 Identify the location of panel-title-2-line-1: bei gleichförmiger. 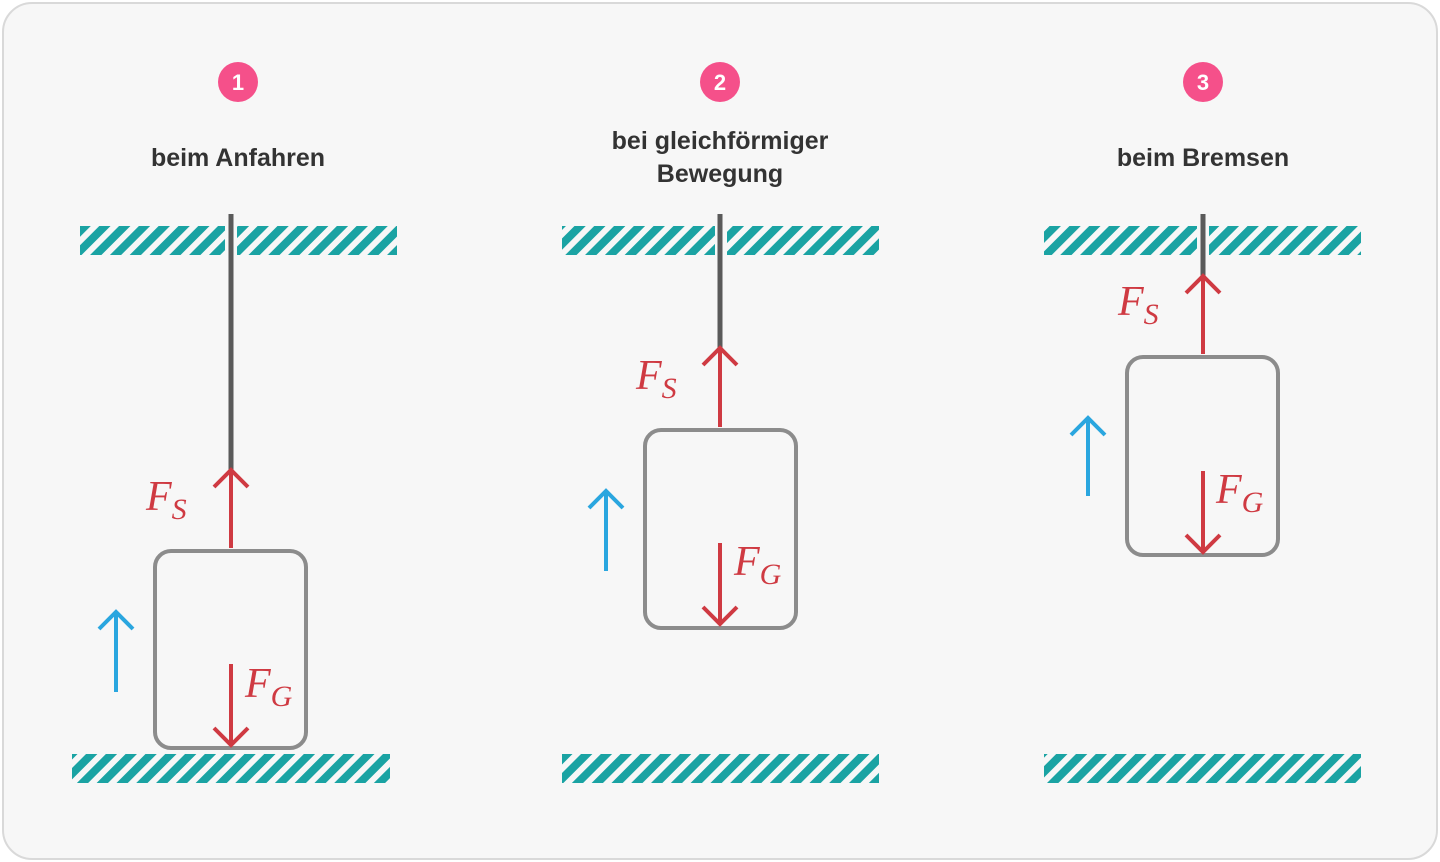
(720, 141).